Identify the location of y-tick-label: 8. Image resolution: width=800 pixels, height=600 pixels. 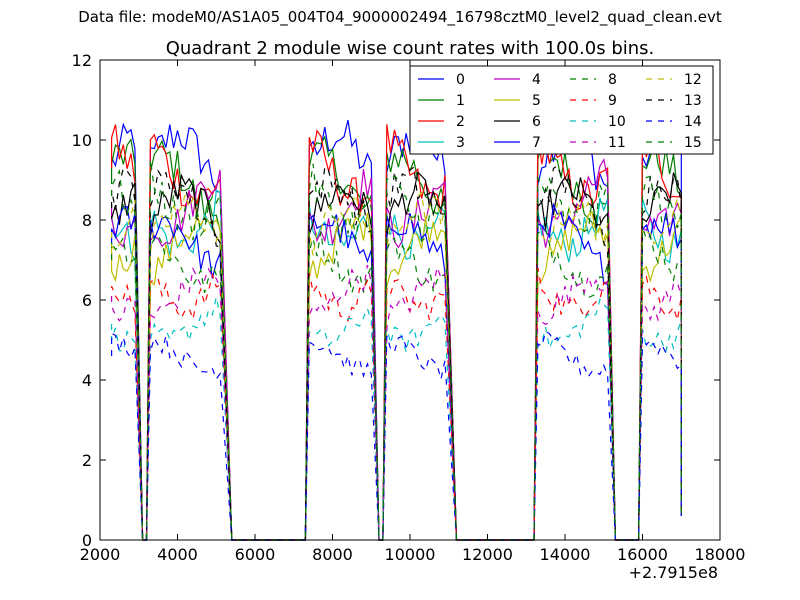
(87, 220).